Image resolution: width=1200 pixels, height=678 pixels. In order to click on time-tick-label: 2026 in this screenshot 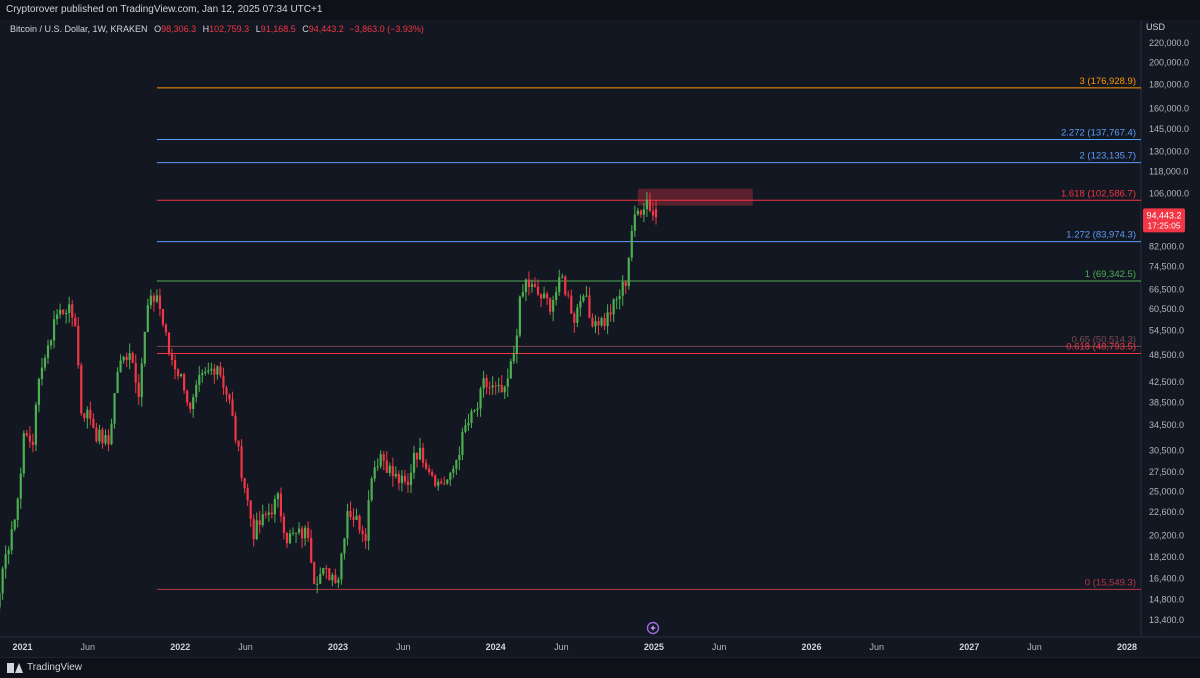, I will do `click(812, 647)`.